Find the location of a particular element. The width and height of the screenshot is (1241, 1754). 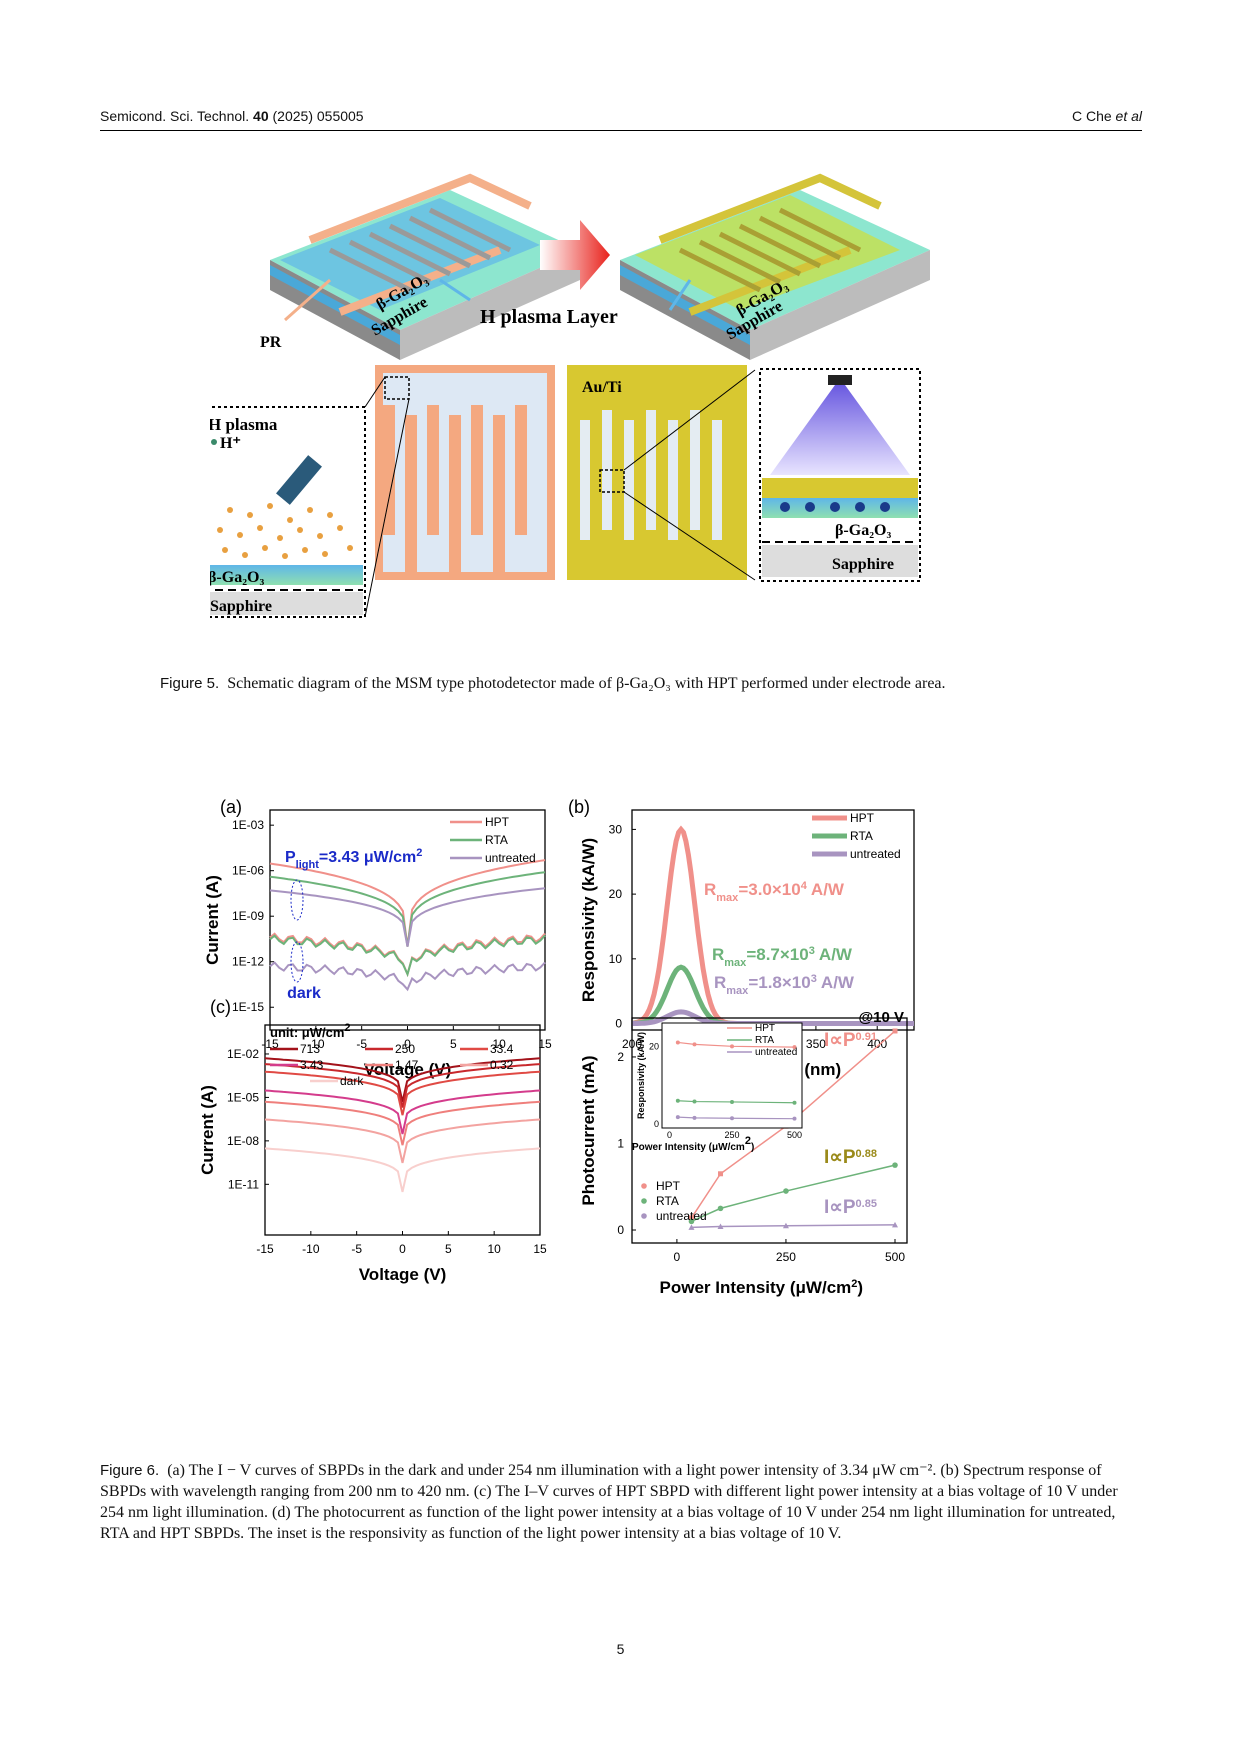

device-after-hpt: β-Ga₂O₃ Sapphire is located at coordinates (775, 266).